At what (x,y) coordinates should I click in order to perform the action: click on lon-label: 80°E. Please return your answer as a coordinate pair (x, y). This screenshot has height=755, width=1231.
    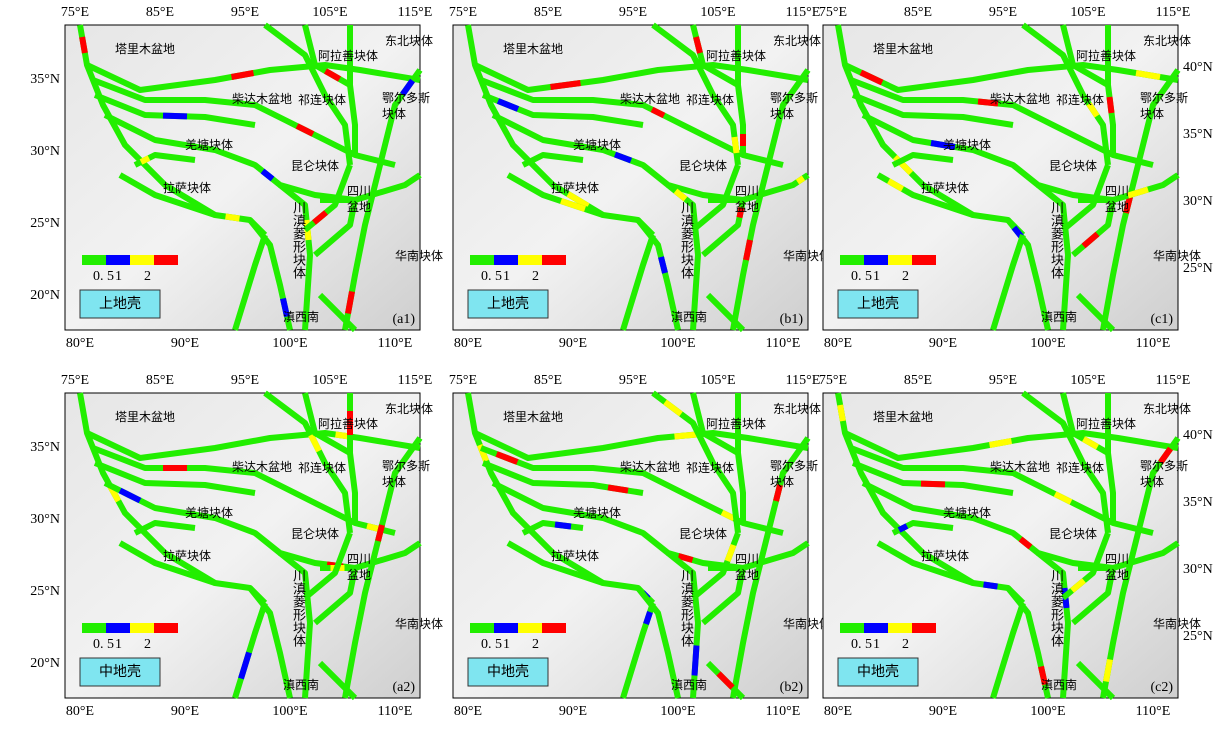
    Looking at the image, I should click on (838, 343).